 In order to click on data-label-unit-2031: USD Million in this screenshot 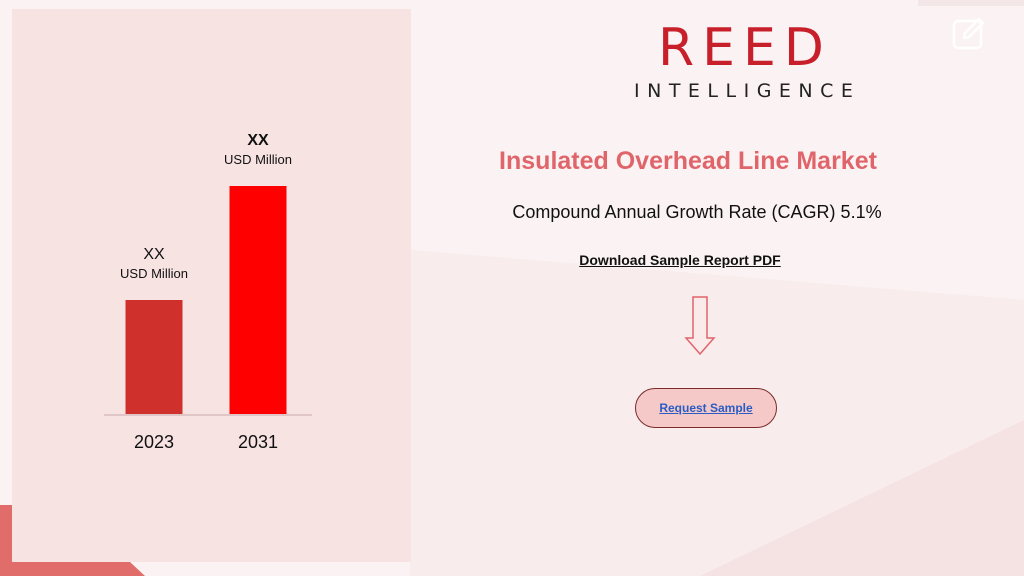, I will do `click(258, 159)`.